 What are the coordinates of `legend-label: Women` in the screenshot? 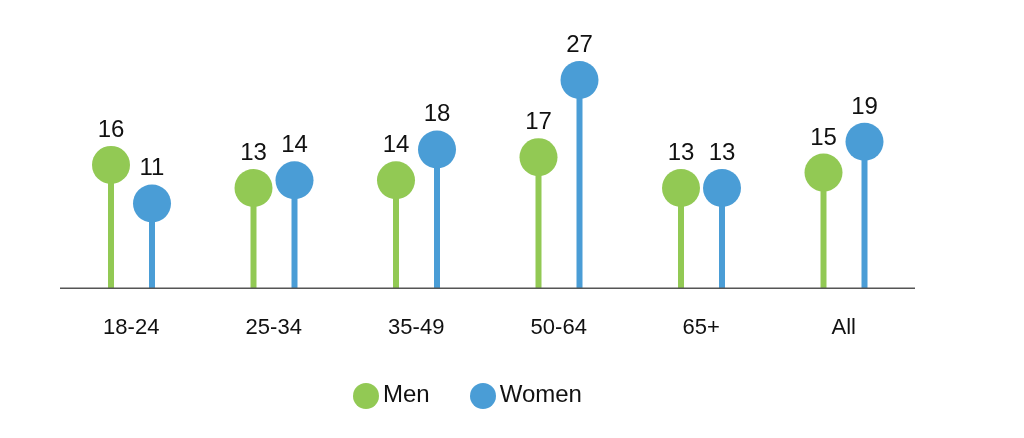 It's located at (540, 394).